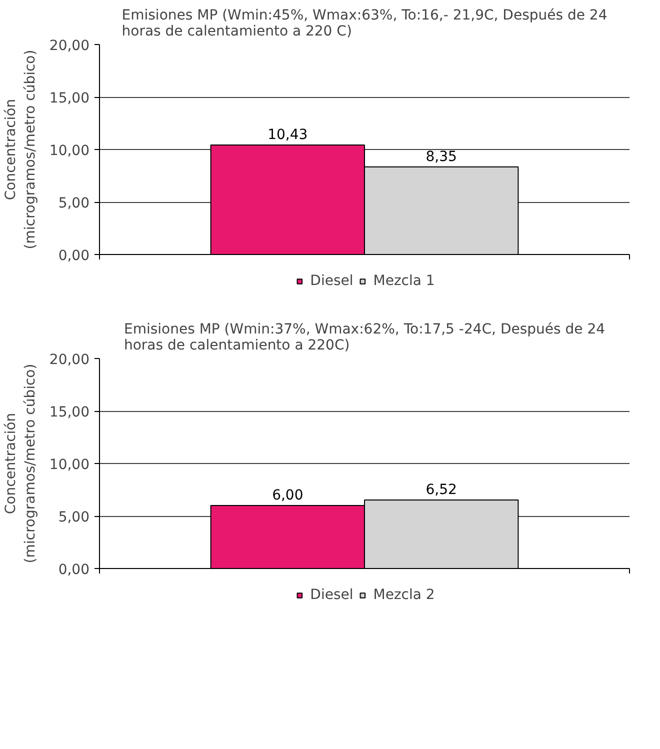  Describe the element at coordinates (288, 496) in the screenshot. I see `data-label: 6,00` at that location.